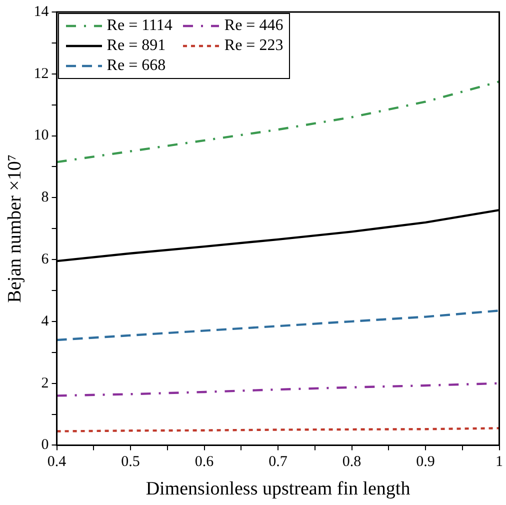 The width and height of the screenshot is (506, 505). Describe the element at coordinates (42, 12) in the screenshot. I see `y-tick-label: 14` at that location.